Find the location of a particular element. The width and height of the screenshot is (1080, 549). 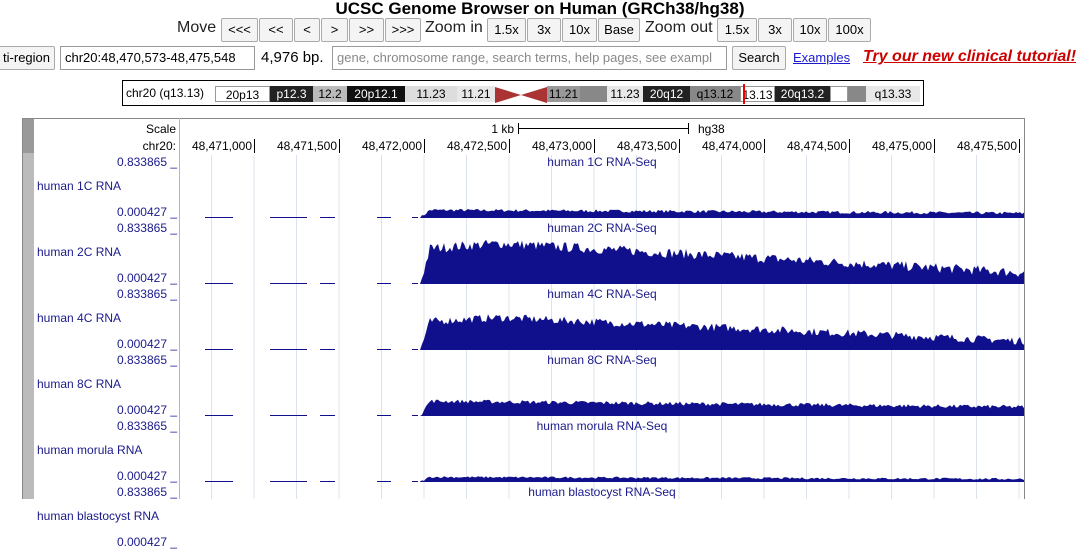

size-label: 4,976 bp. is located at coordinates (292, 57).